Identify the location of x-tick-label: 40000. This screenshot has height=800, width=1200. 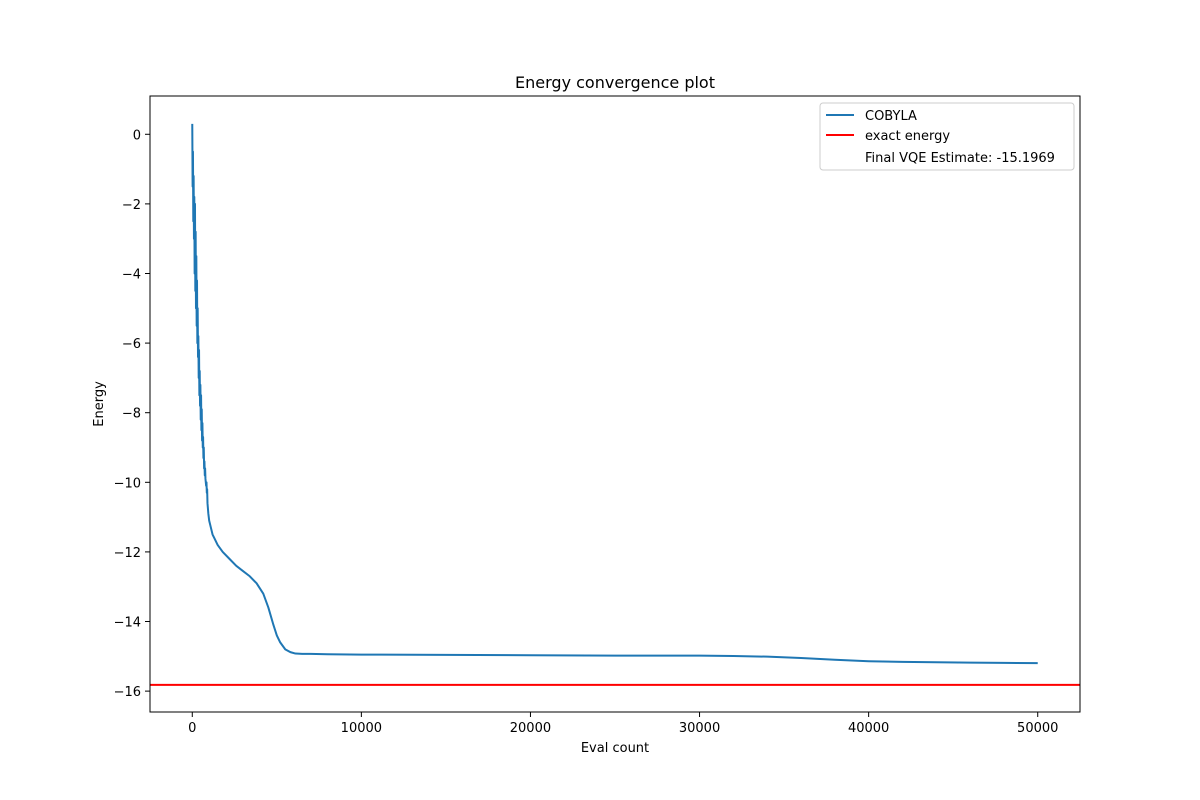
(868, 728).